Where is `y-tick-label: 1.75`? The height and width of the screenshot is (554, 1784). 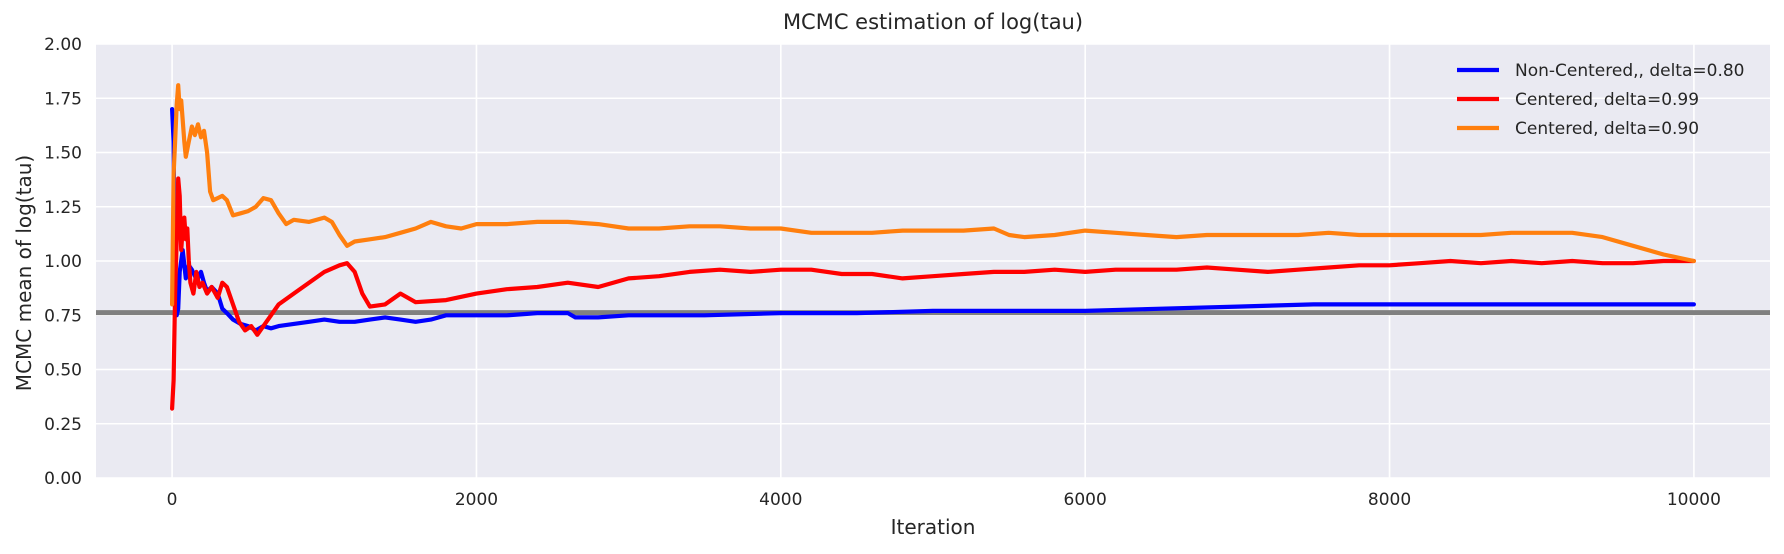
y-tick-label: 1.75 is located at coordinates (63, 99).